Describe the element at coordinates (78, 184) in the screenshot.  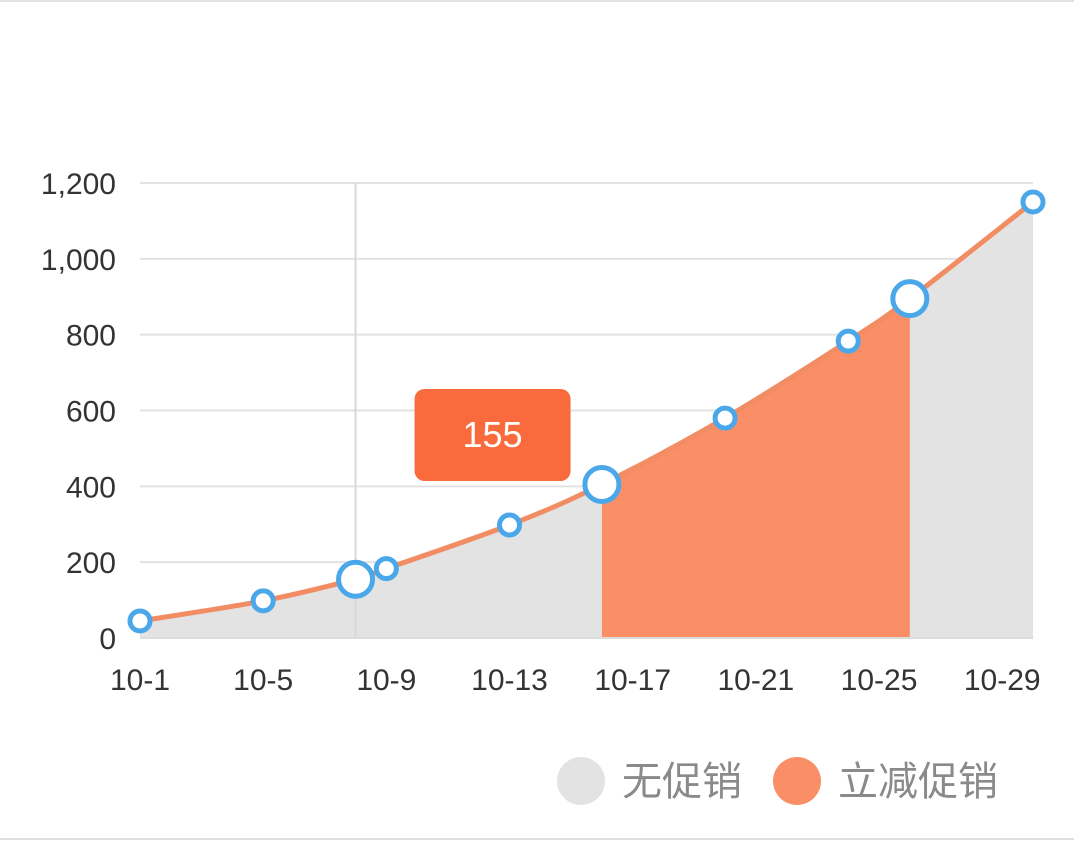
I see `y-tick-label: 1,200` at that location.